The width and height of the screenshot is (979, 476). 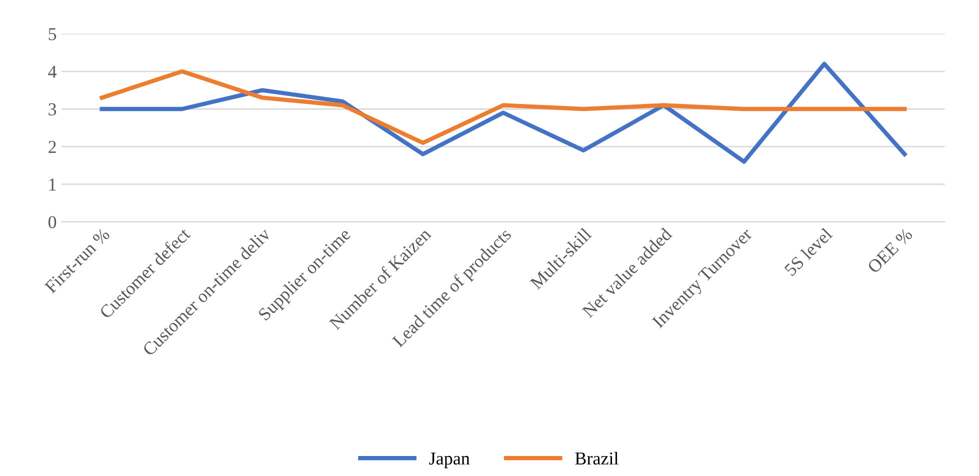 What do you see at coordinates (52, 109) in the screenshot?
I see `y-tick-label: 3` at bounding box center [52, 109].